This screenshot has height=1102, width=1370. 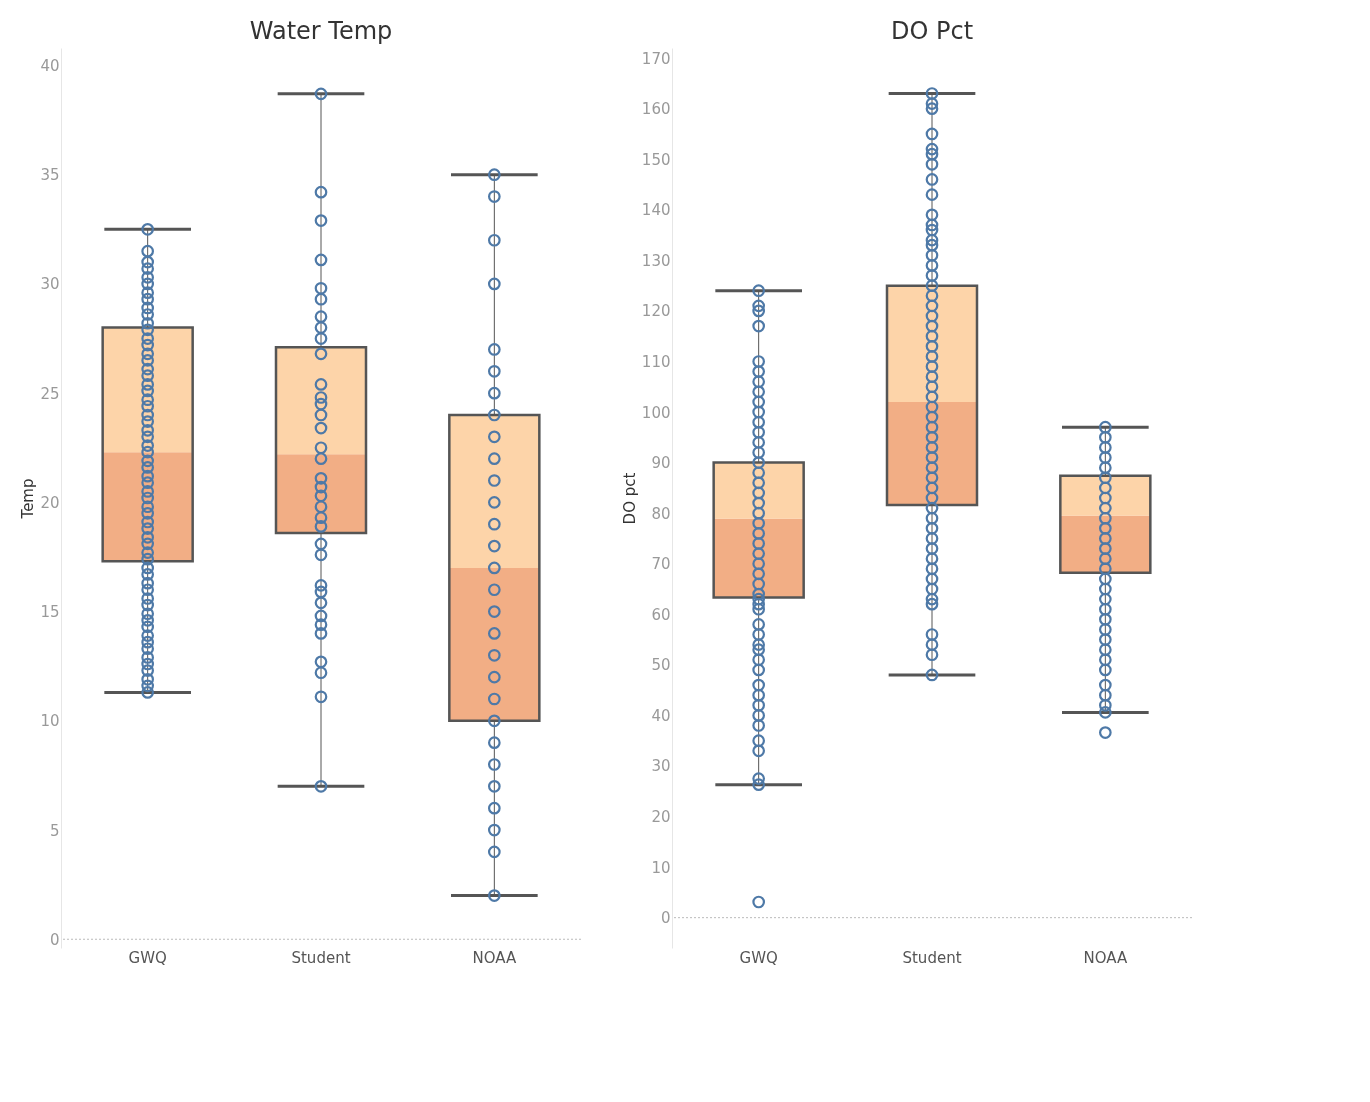 What do you see at coordinates (656, 109) in the screenshot?
I see `y-tick-label: 160` at bounding box center [656, 109].